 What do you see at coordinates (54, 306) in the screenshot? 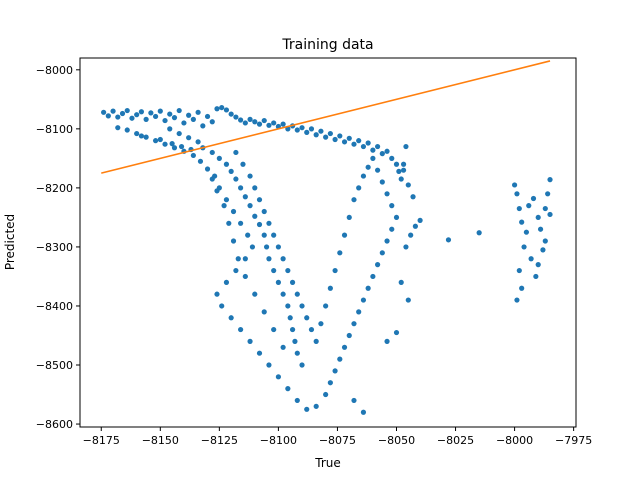
I see `y-tick-label: −8400` at bounding box center [54, 306].